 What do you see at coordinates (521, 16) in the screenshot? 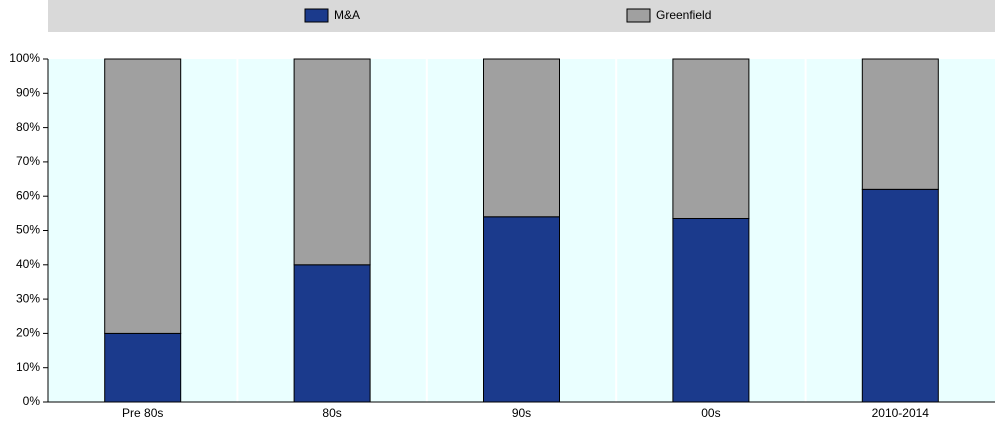
I see `legend-background` at bounding box center [521, 16].